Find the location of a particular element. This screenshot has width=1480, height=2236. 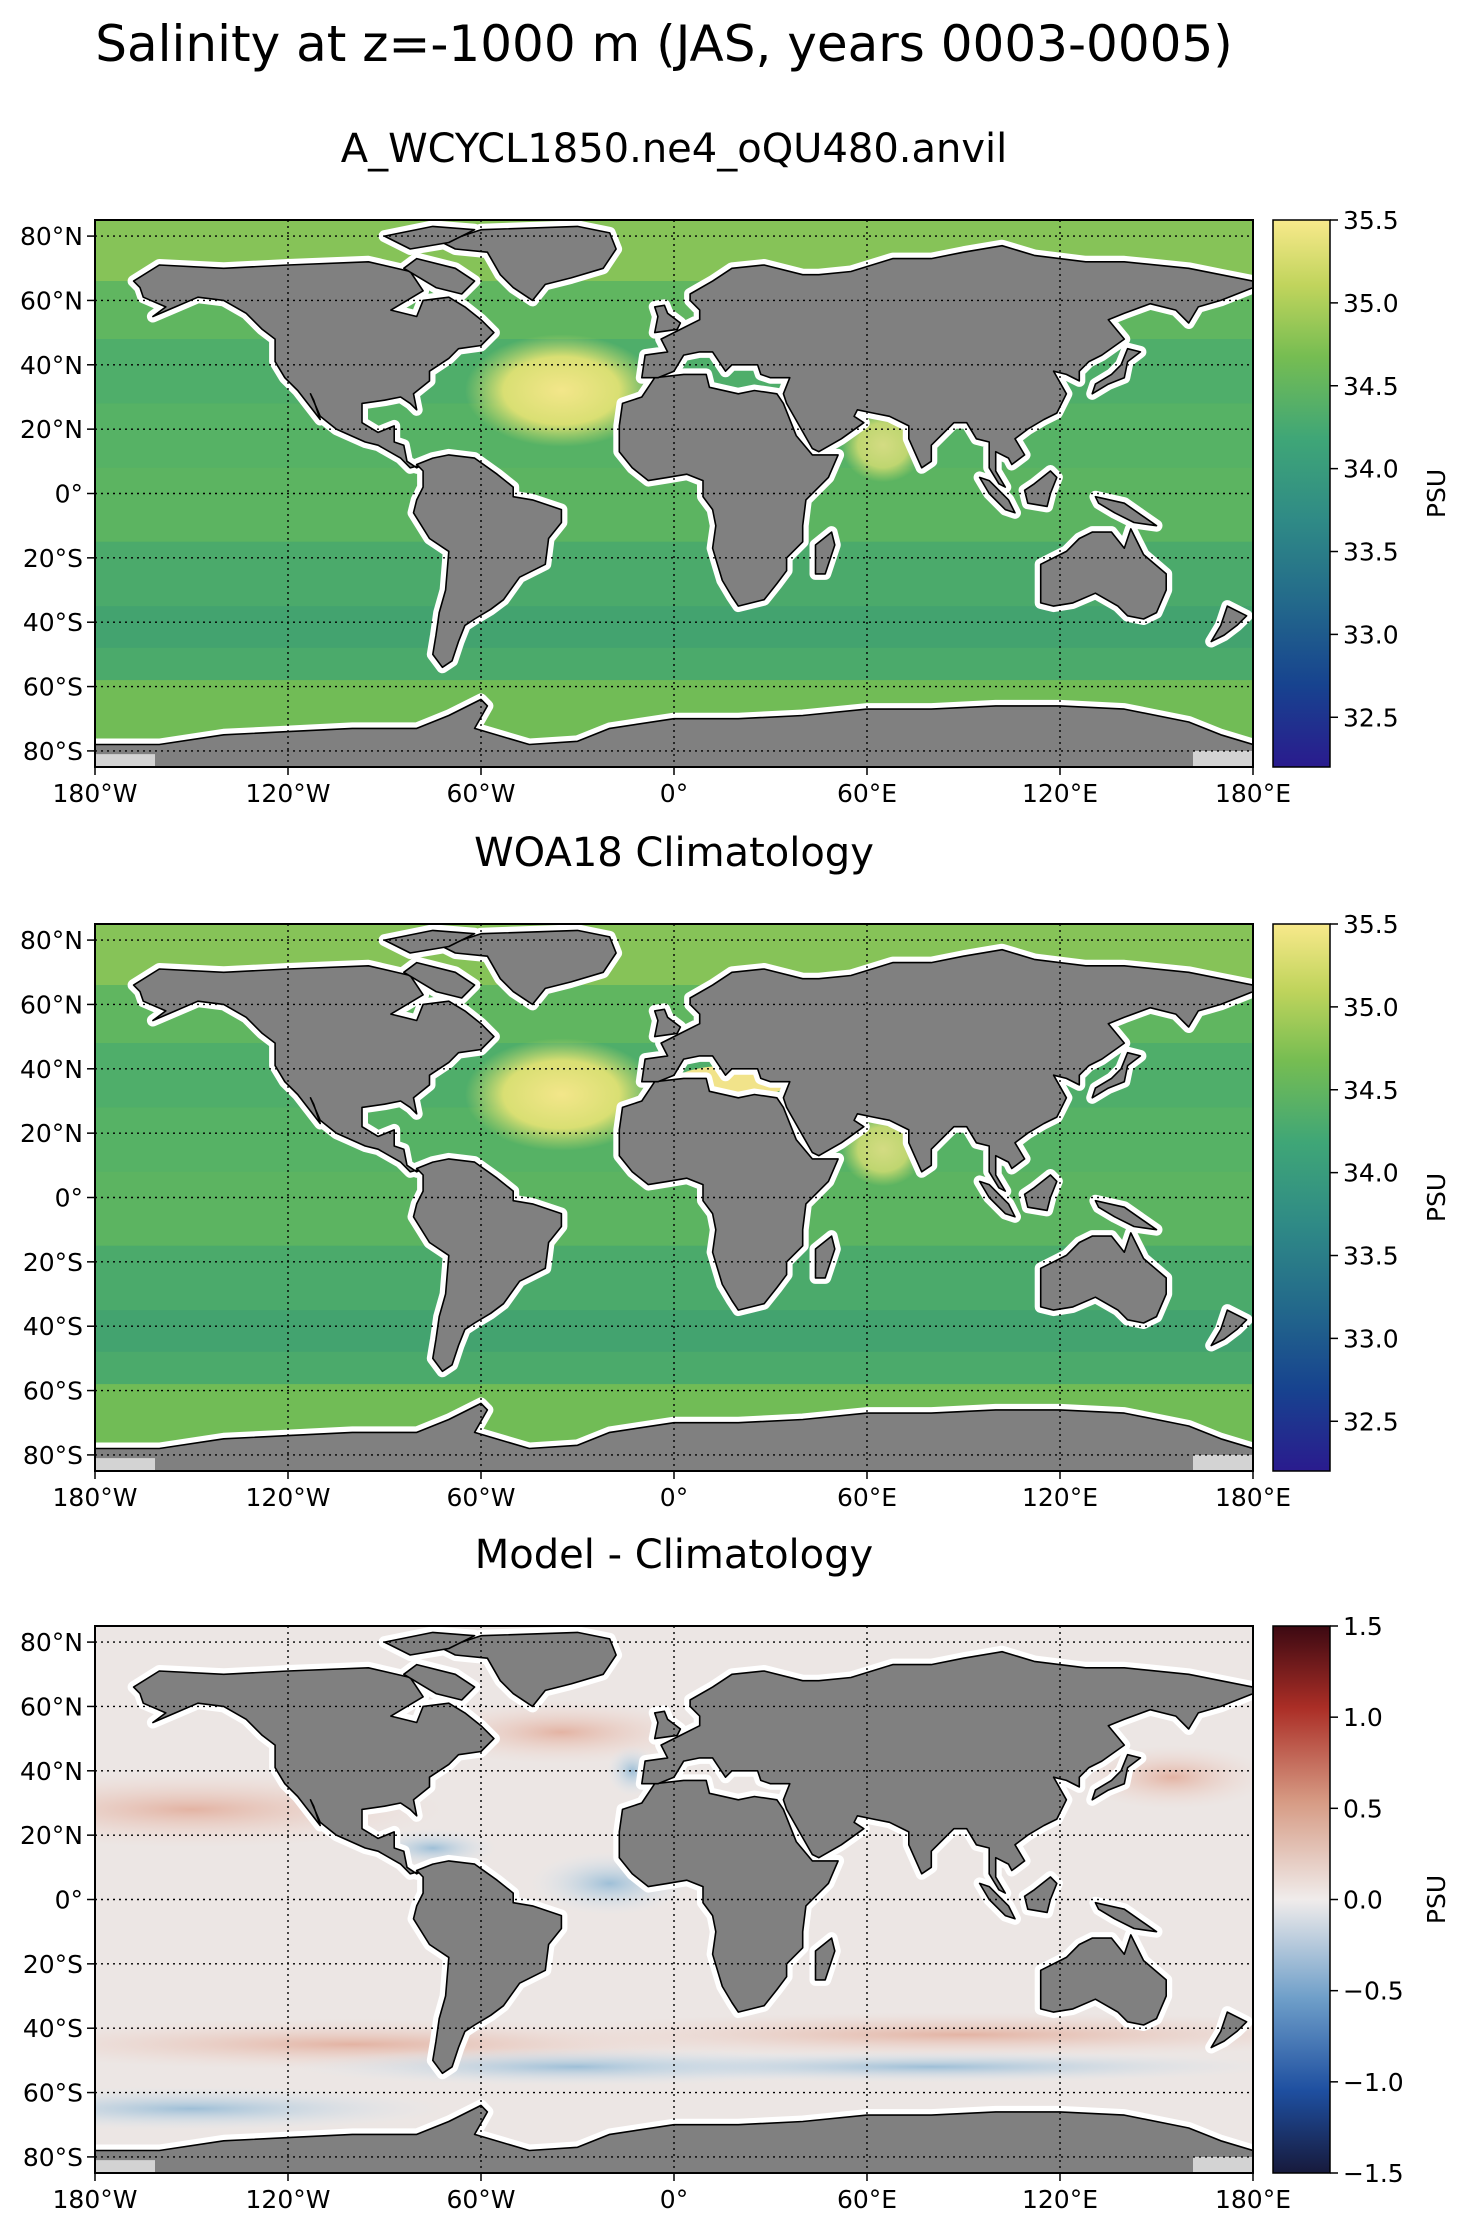

colorbar-tick-label: 0.0 is located at coordinates (1363, 1900).